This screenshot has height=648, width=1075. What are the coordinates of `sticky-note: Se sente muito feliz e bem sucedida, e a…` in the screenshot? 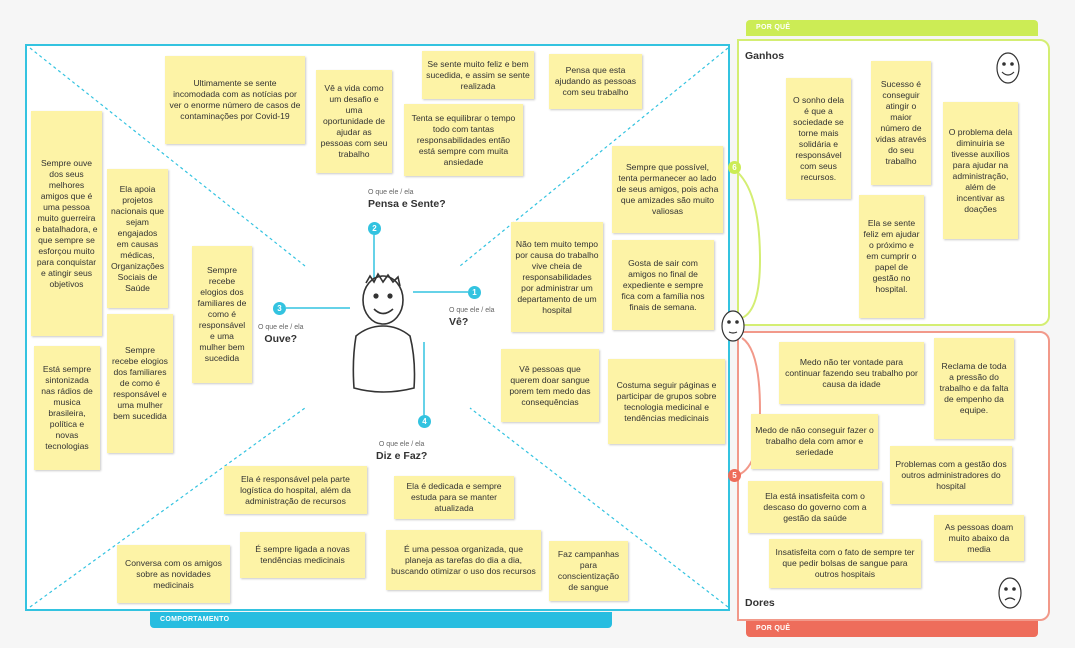 It's located at (478, 75).